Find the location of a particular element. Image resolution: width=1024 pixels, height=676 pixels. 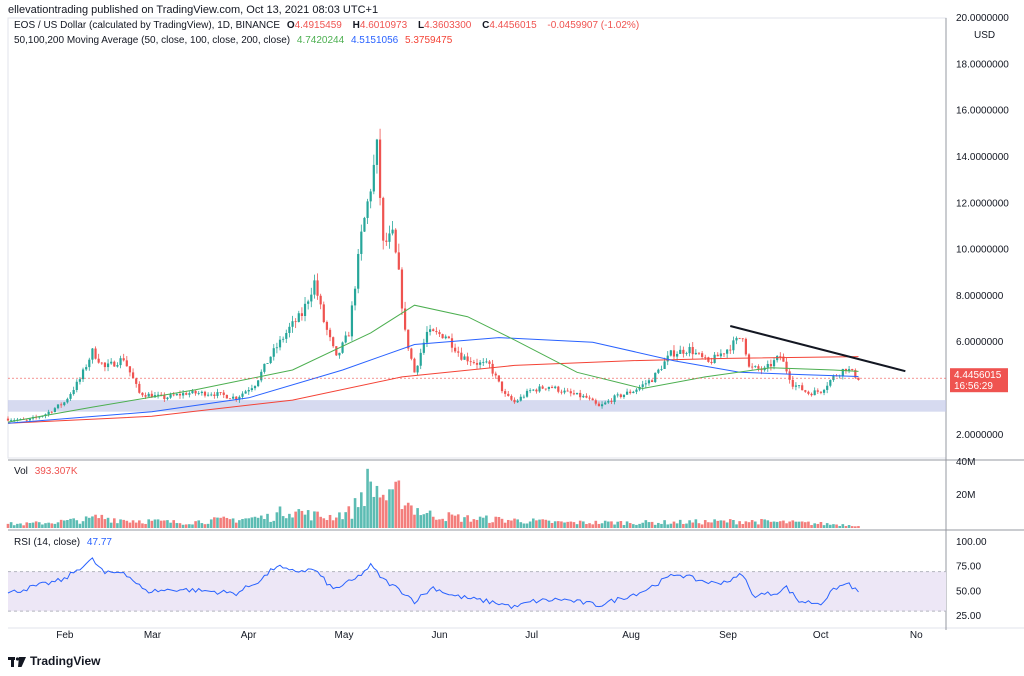

countdown-label: 16:56:29 is located at coordinates (973, 386).